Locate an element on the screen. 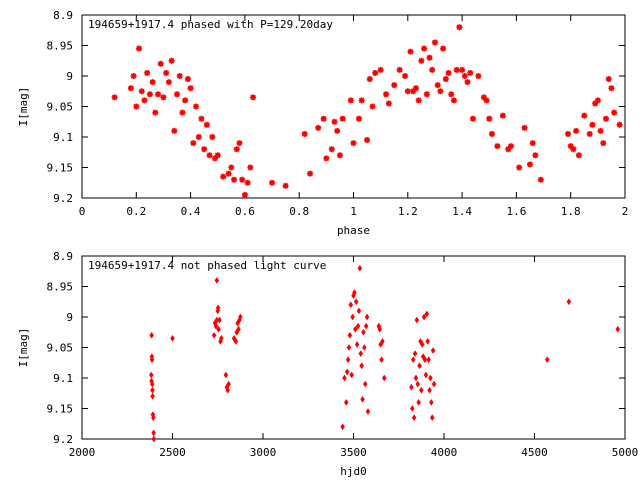  phased-x-tick-label: 1.4 is located at coordinates (462, 211).